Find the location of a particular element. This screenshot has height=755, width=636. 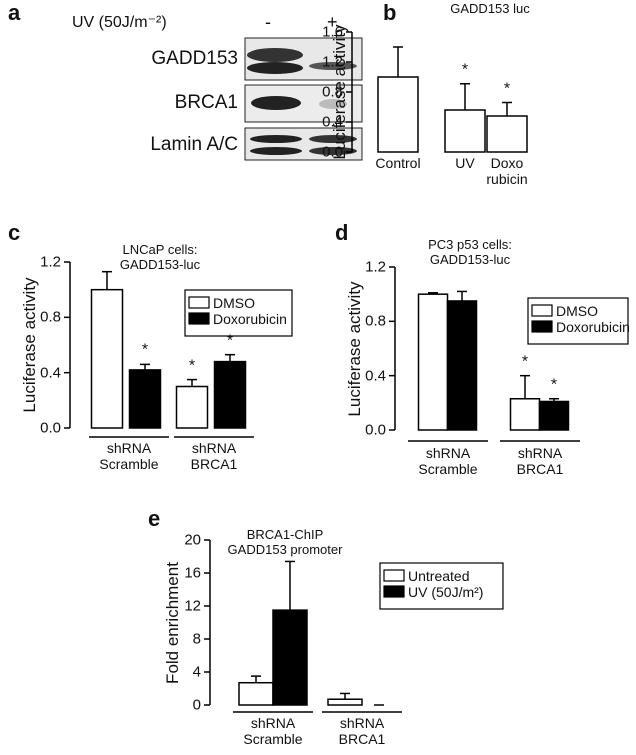

x-tick-label: Control is located at coordinates (398, 163).